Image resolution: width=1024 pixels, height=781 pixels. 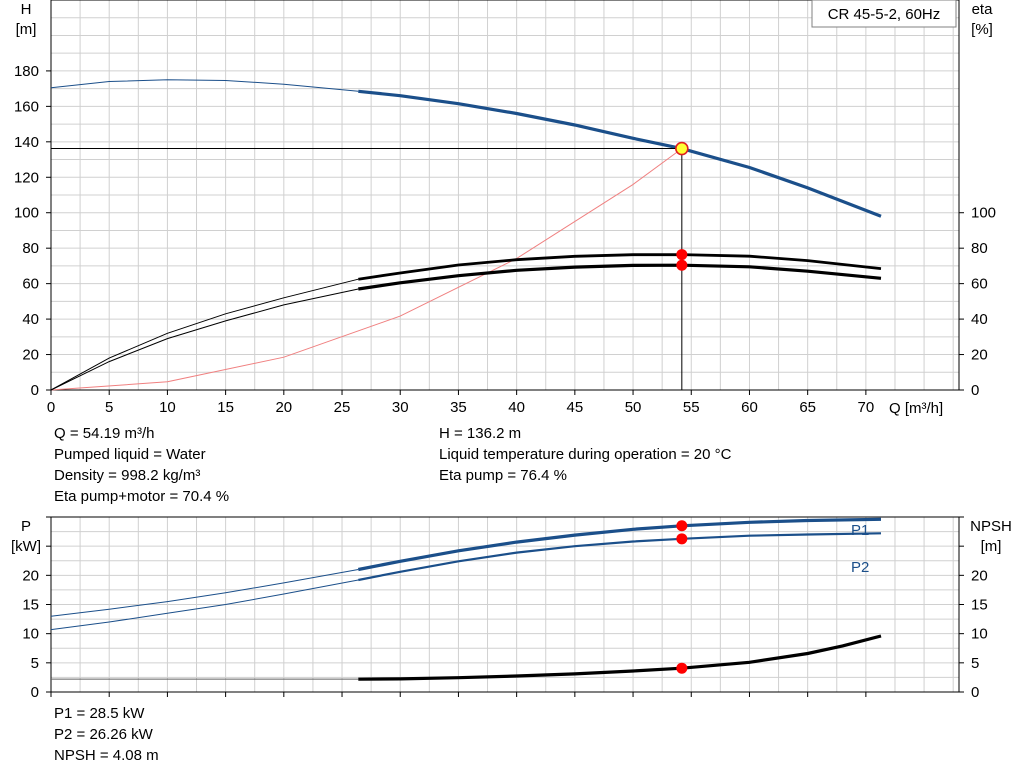 I want to click on eta-tick-label: 20, so click(x=979, y=355).